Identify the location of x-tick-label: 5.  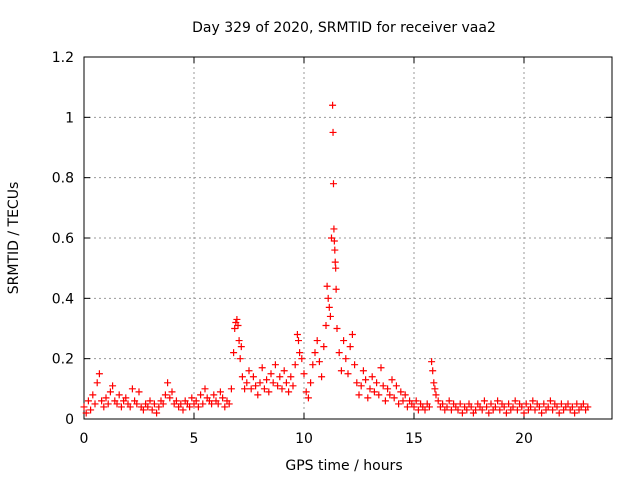
(194, 439).